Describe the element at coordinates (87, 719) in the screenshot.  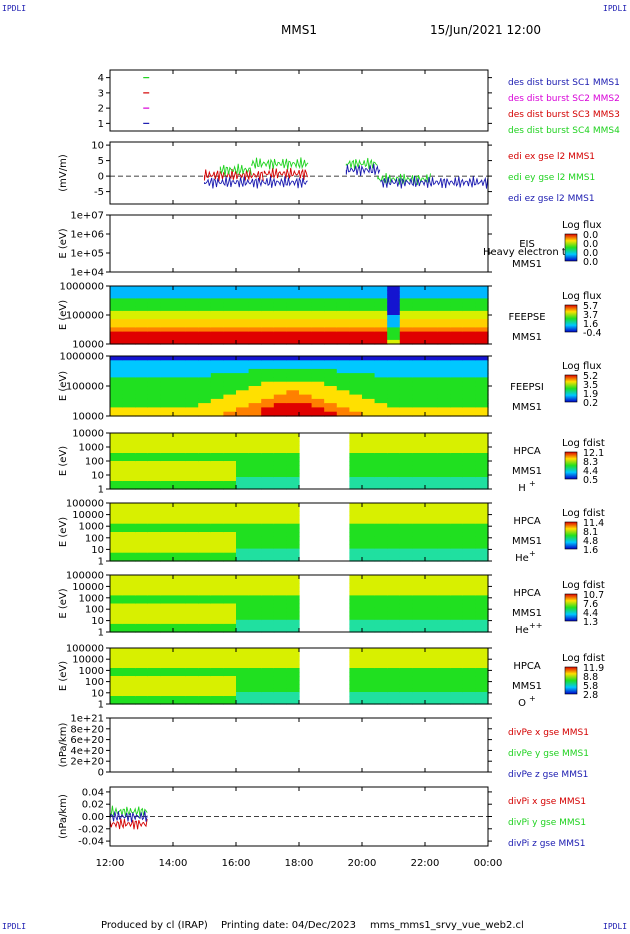
I see `y-tick-label: 1e+21` at that location.